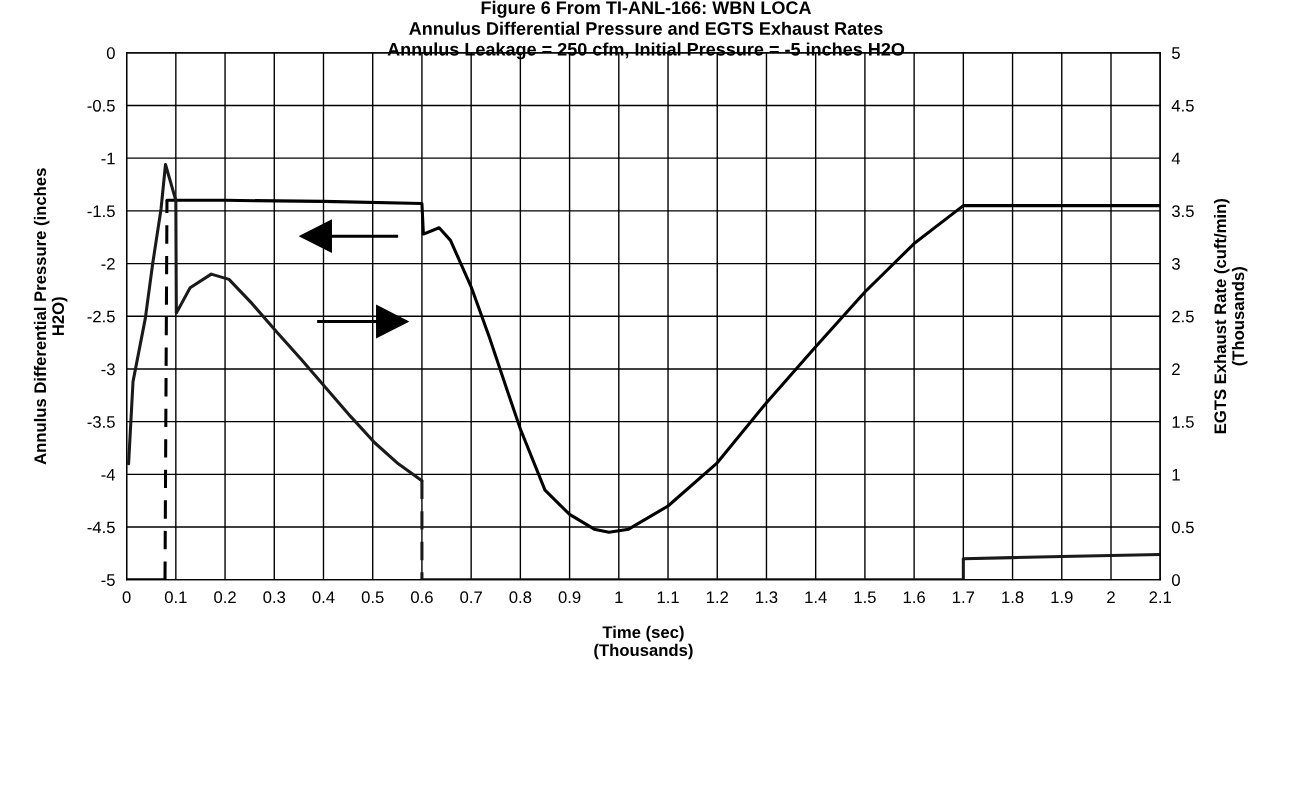 Image resolution: width=1292 pixels, height=812 pixels. What do you see at coordinates (225, 597) in the screenshot?
I see `x-tick-label: 0.2` at bounding box center [225, 597].